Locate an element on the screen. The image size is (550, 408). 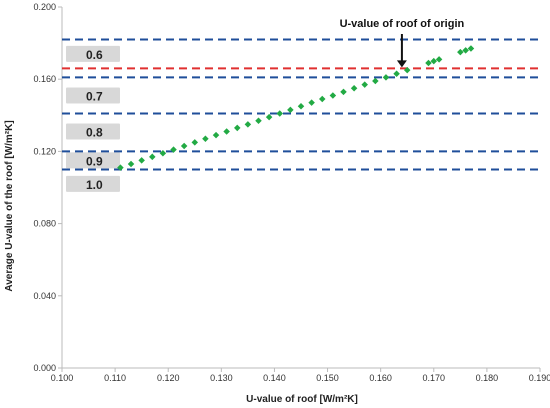
band-label-text: 0.6 is located at coordinates (94, 55).